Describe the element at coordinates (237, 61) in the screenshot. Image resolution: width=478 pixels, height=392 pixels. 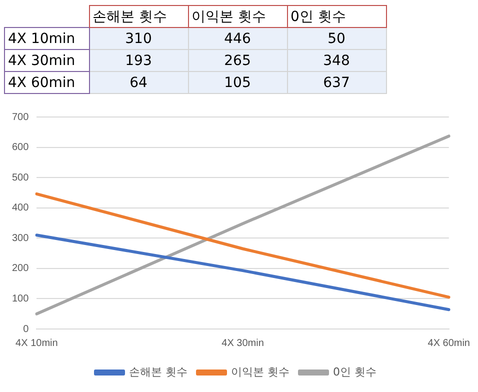
I see `data-label: 265` at that location.